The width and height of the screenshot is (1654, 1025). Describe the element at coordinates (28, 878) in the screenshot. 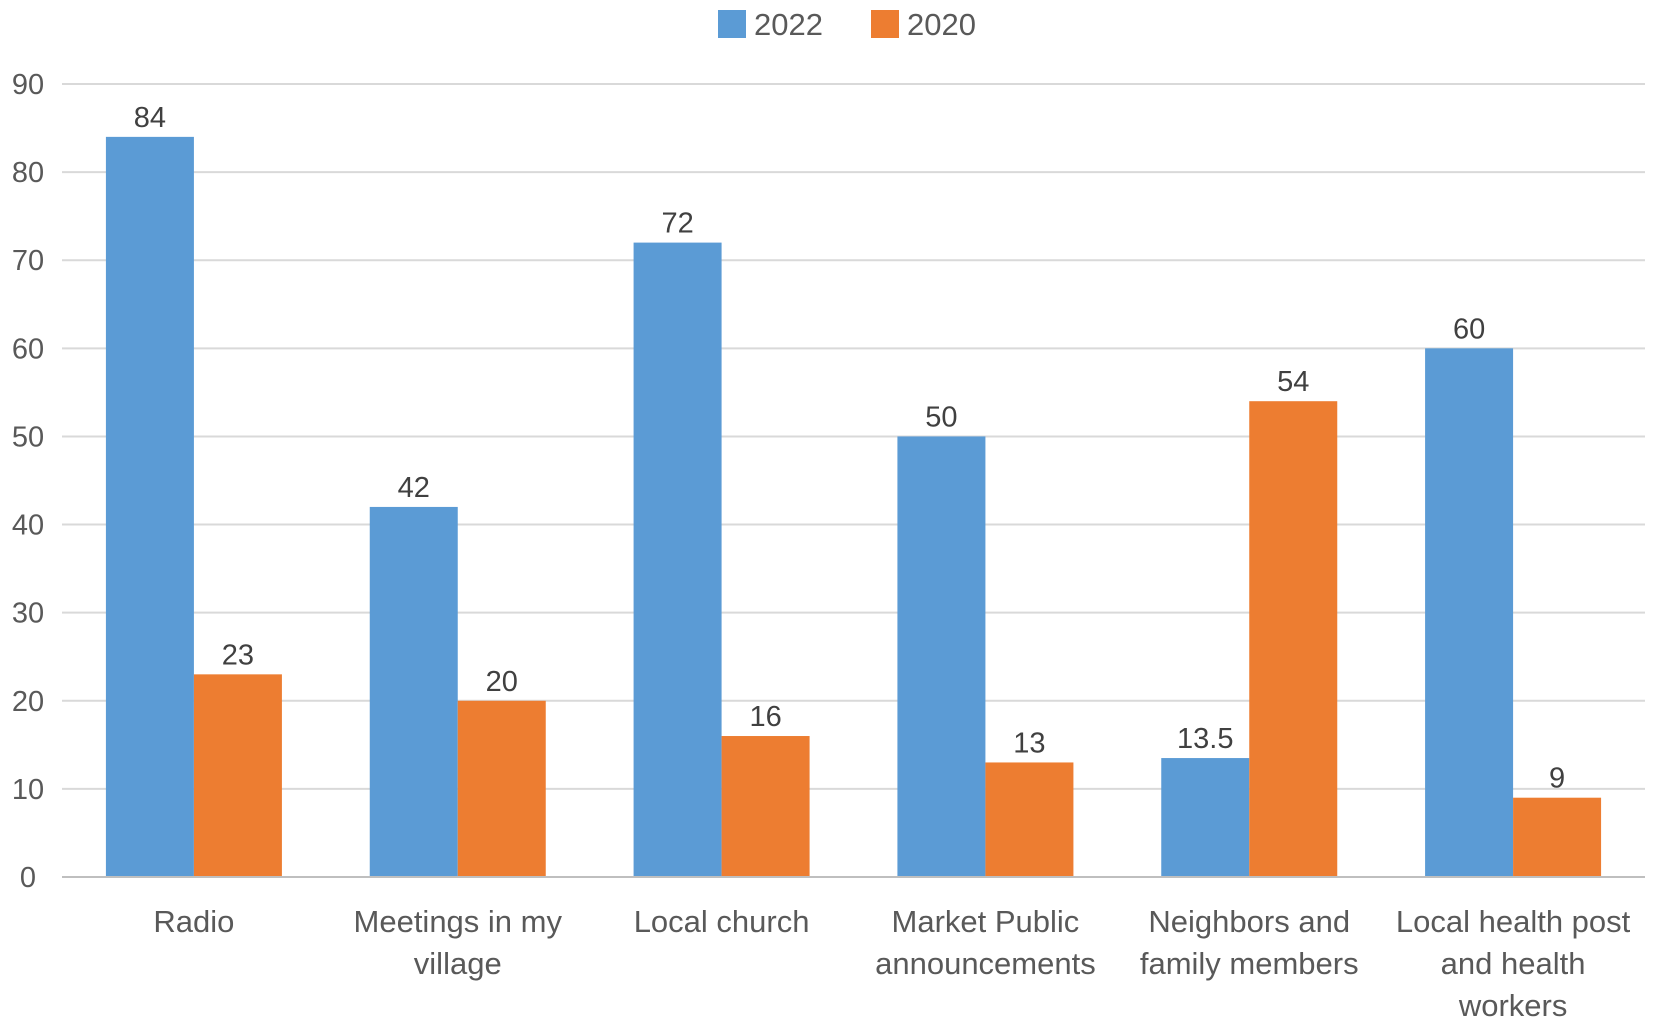

I see `y-tick-label: 0` at that location.